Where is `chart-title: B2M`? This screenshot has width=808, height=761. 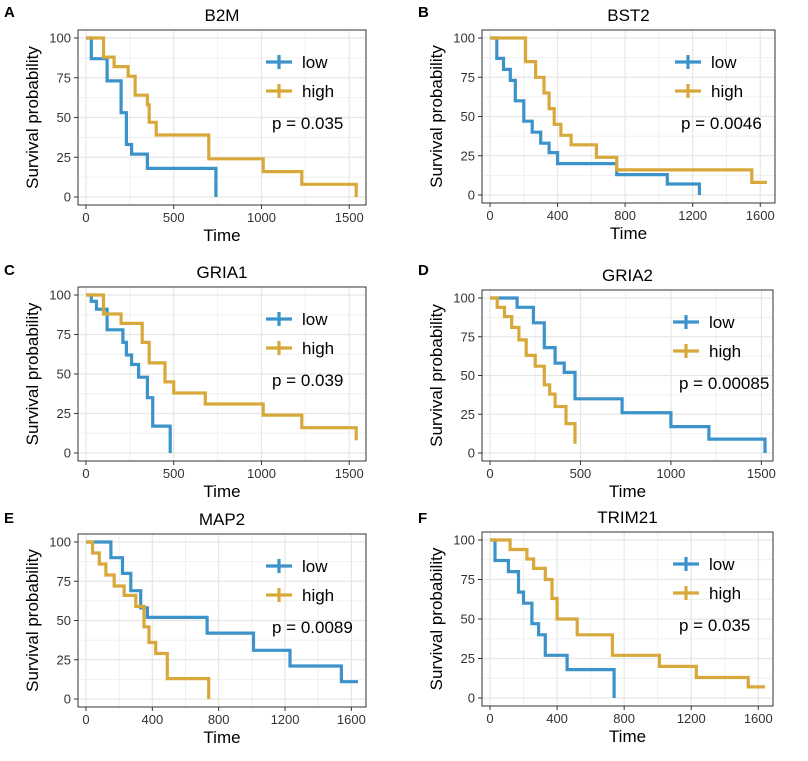 chart-title: B2M is located at coordinates (222, 15).